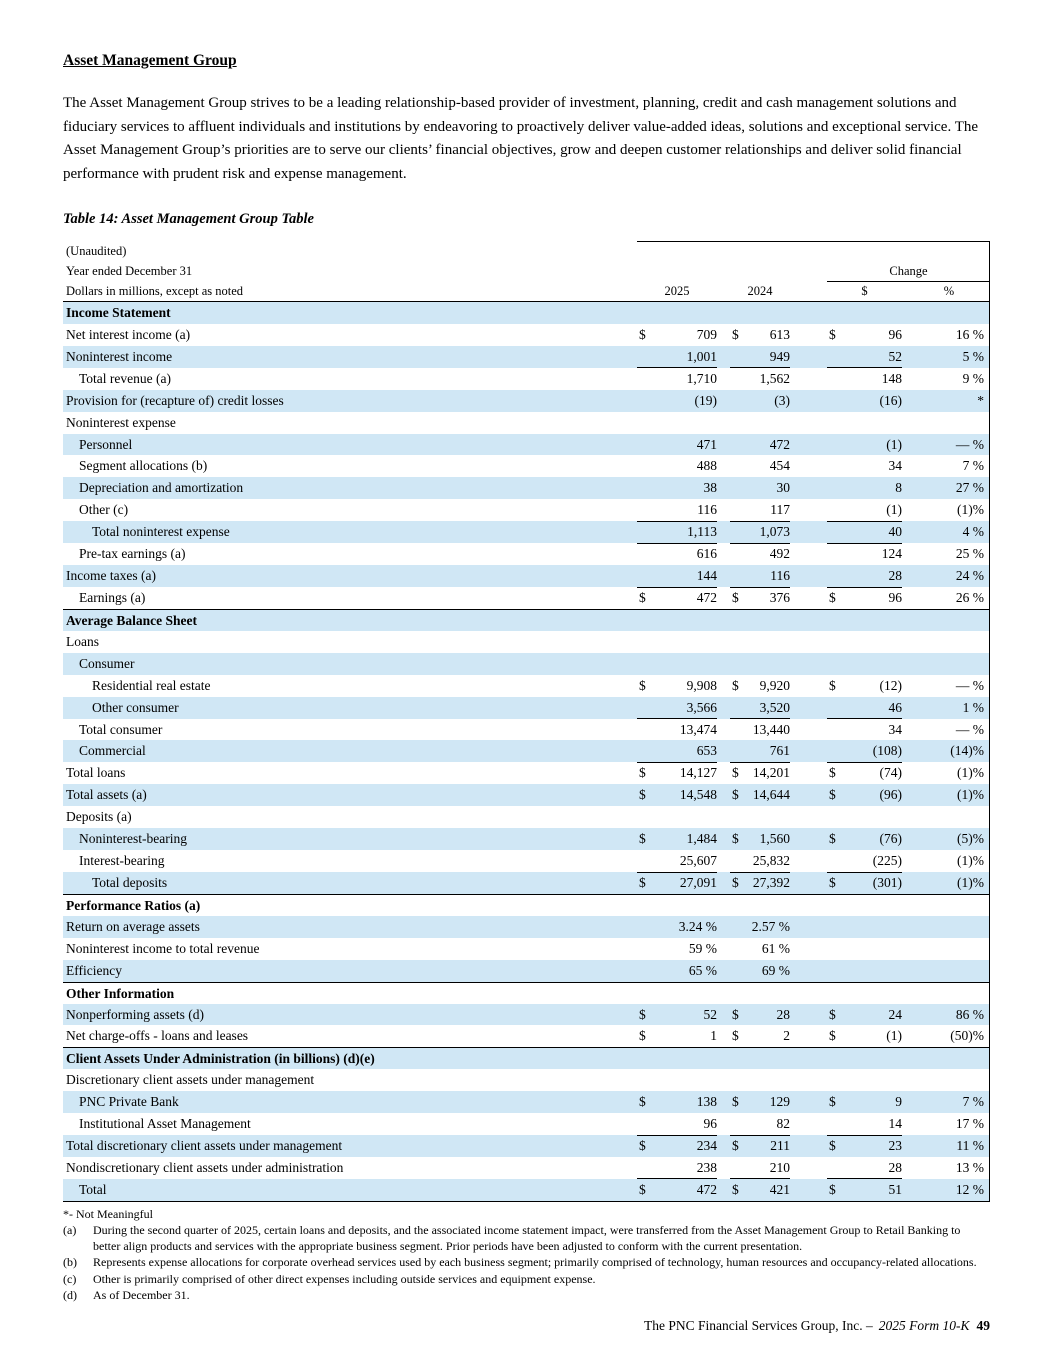 This screenshot has height=1365, width=1055. What do you see at coordinates (683, 532) in the screenshot?
I see `value-2025: 1,113` at bounding box center [683, 532].